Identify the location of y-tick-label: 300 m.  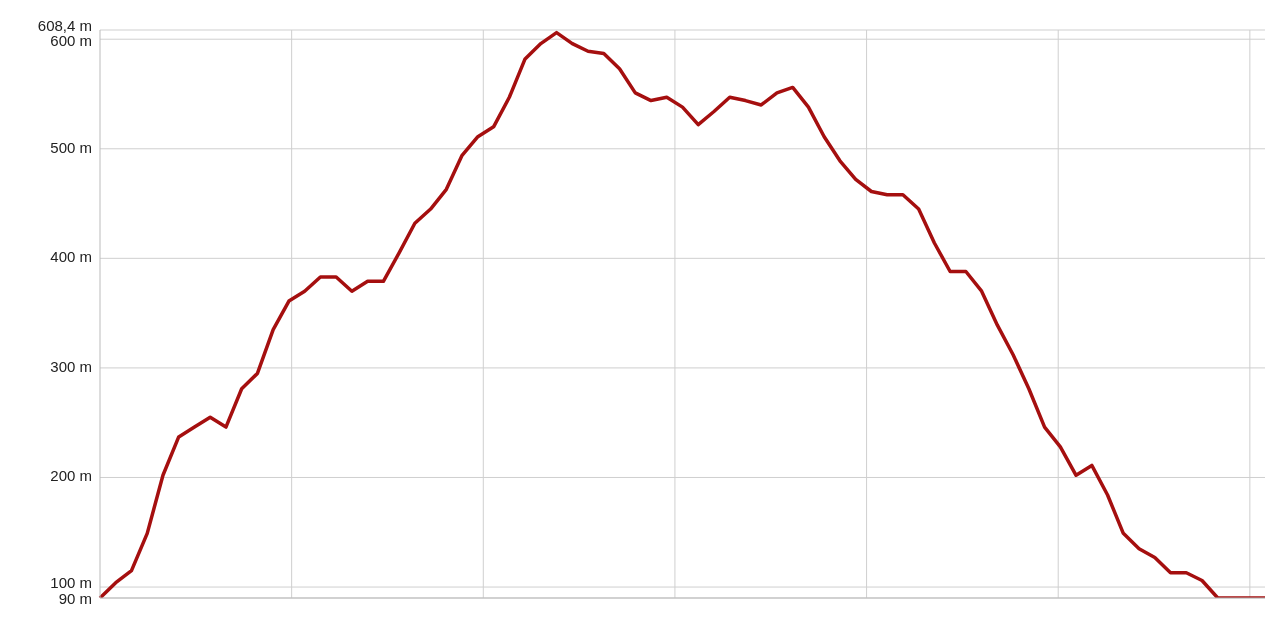
(71, 366).